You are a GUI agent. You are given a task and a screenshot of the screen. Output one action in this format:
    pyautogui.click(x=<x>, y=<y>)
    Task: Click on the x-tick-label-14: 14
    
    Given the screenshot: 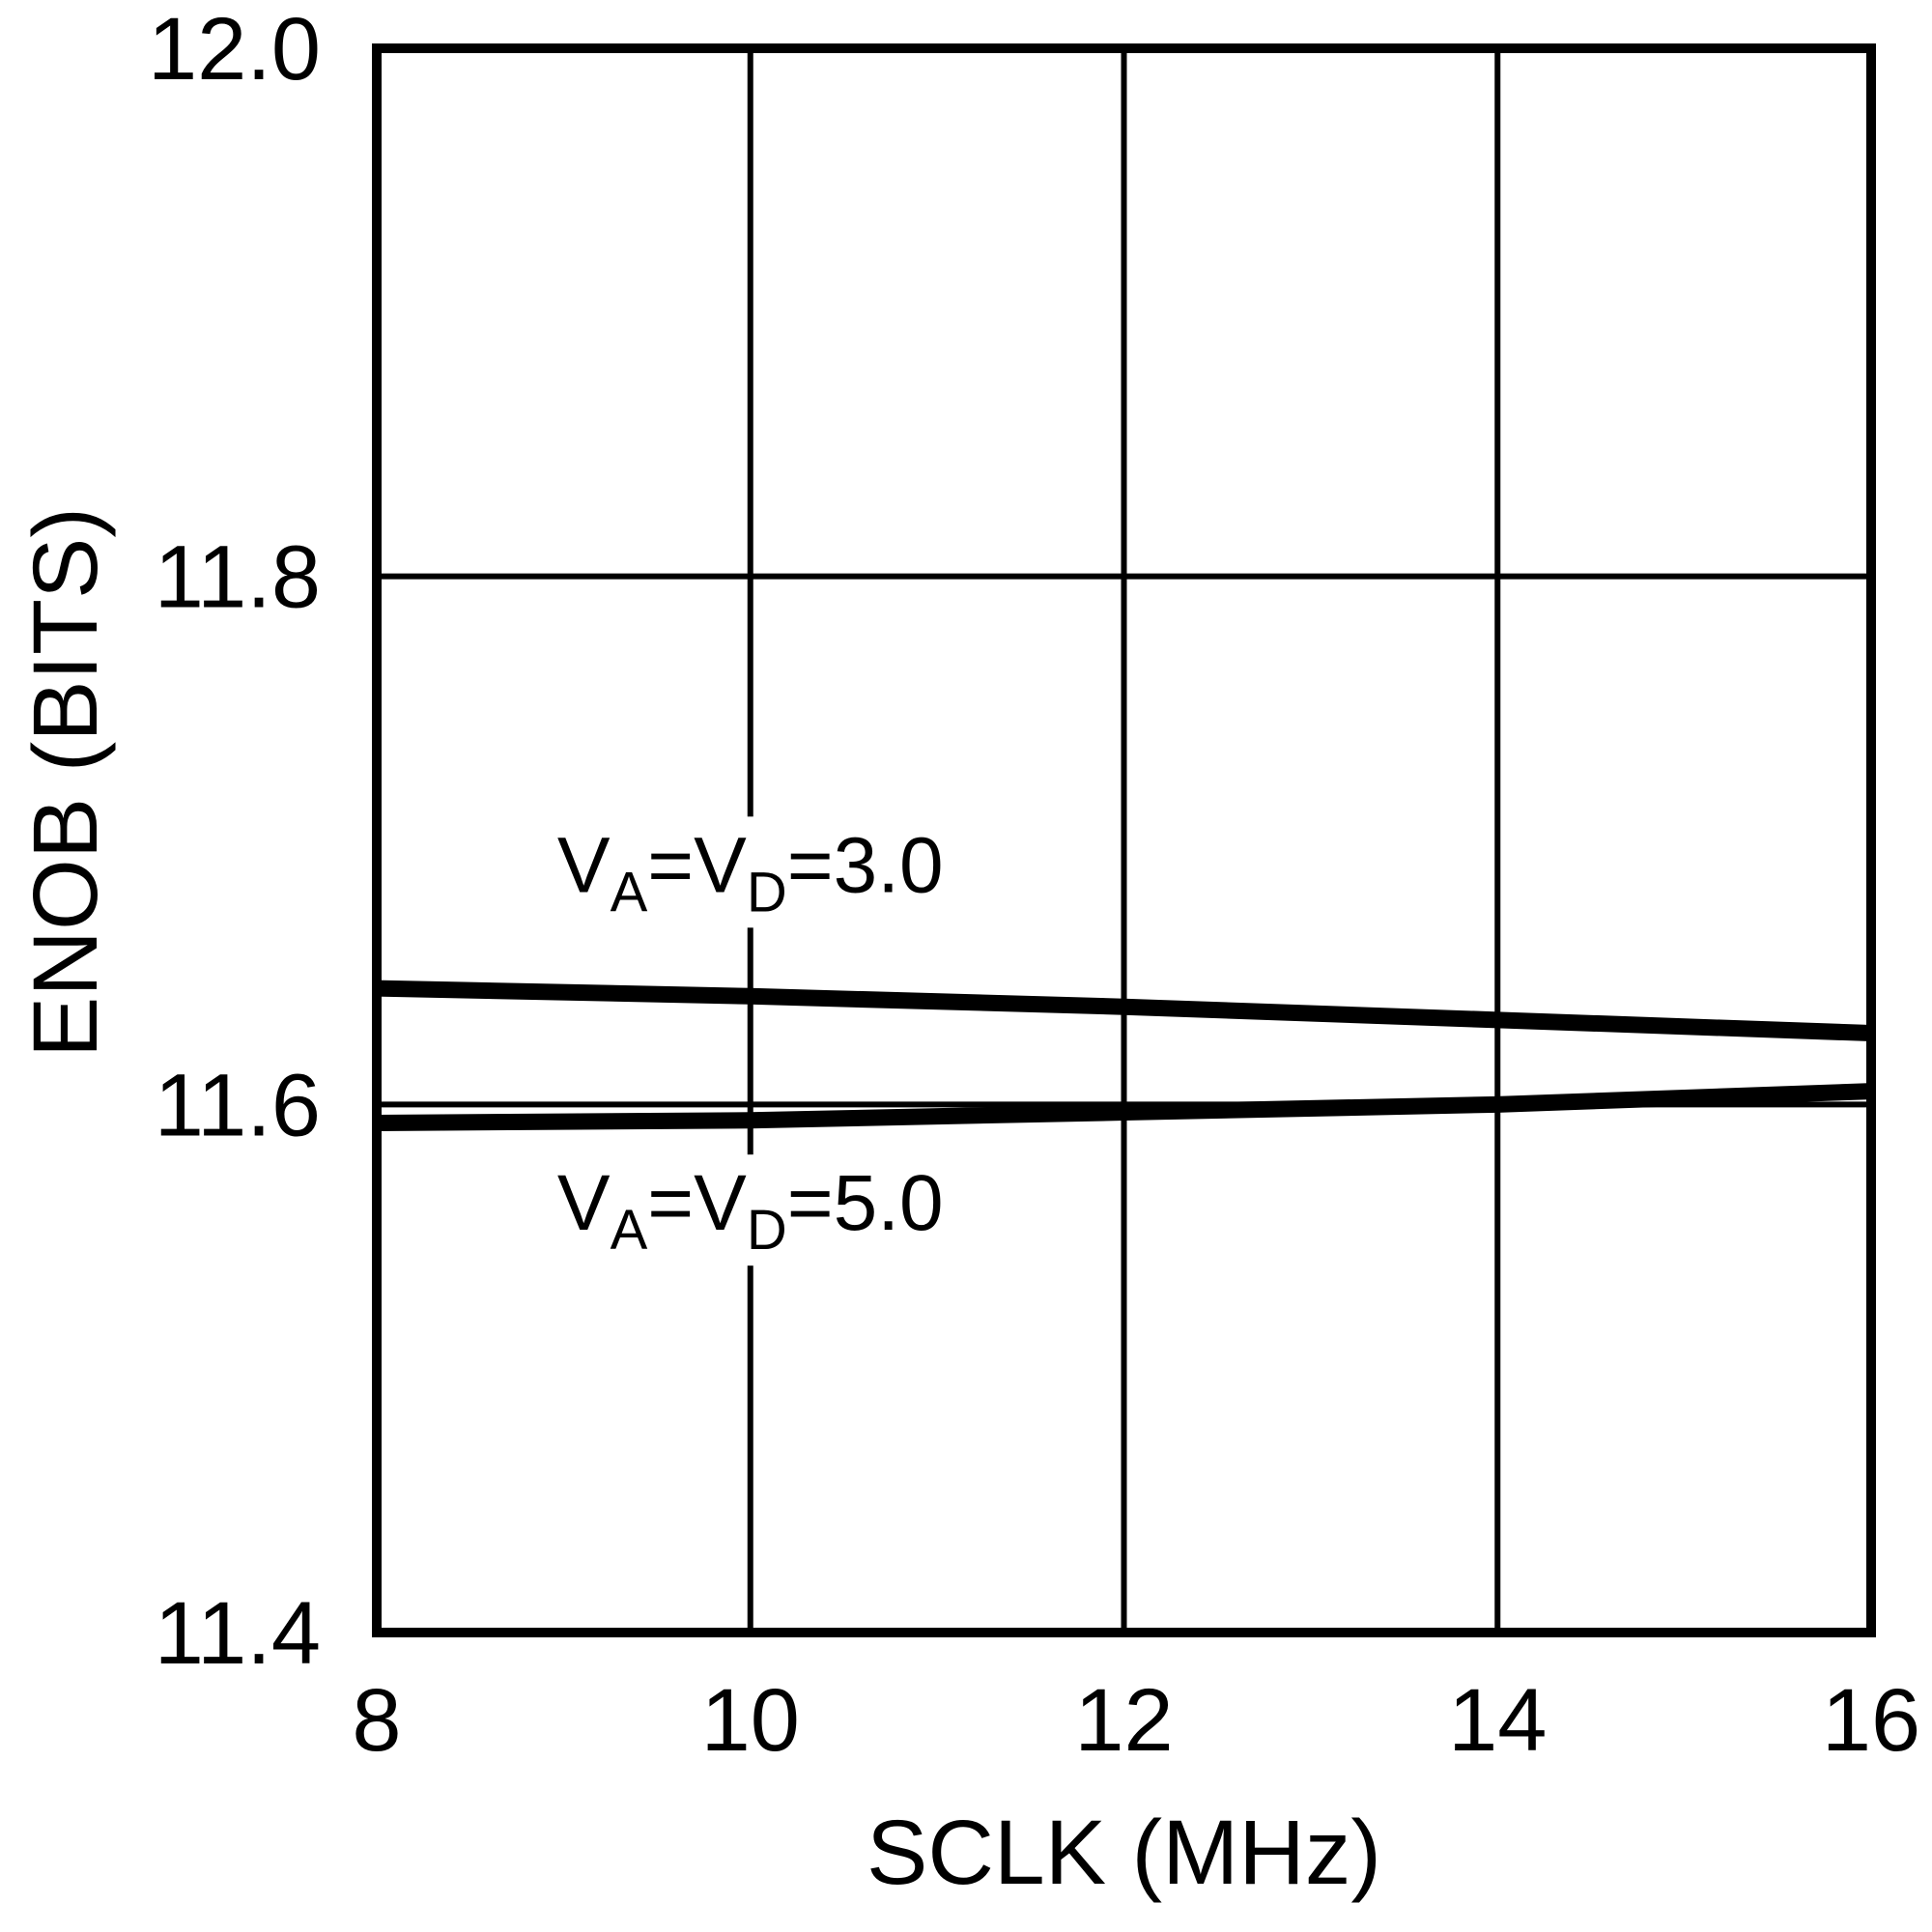 What is the action you would take?
    pyautogui.click(x=1497, y=1720)
    